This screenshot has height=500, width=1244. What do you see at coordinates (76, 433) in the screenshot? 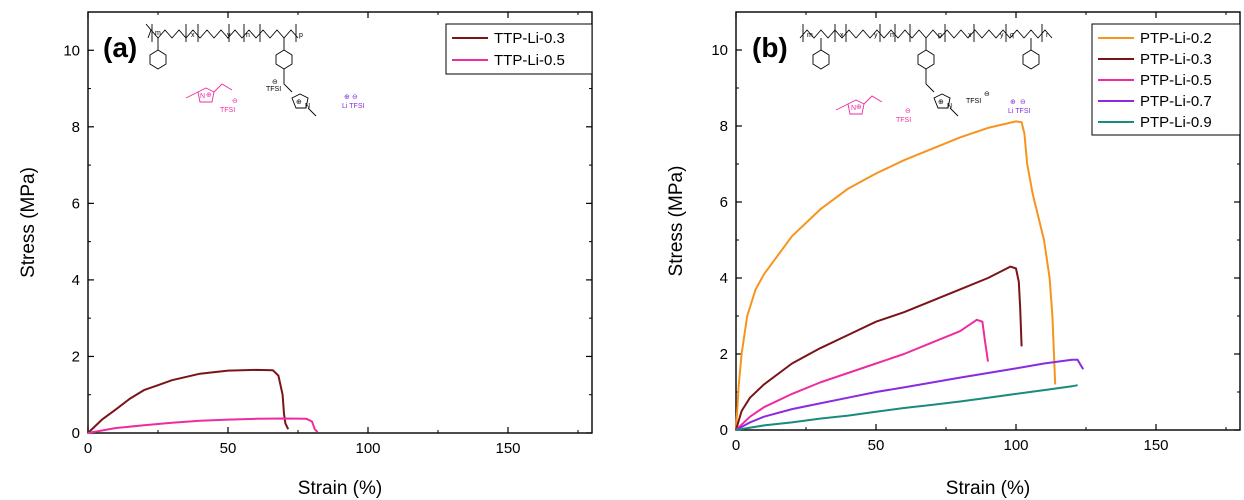
I see `panel-a-ytick-label: 0` at bounding box center [76, 433].